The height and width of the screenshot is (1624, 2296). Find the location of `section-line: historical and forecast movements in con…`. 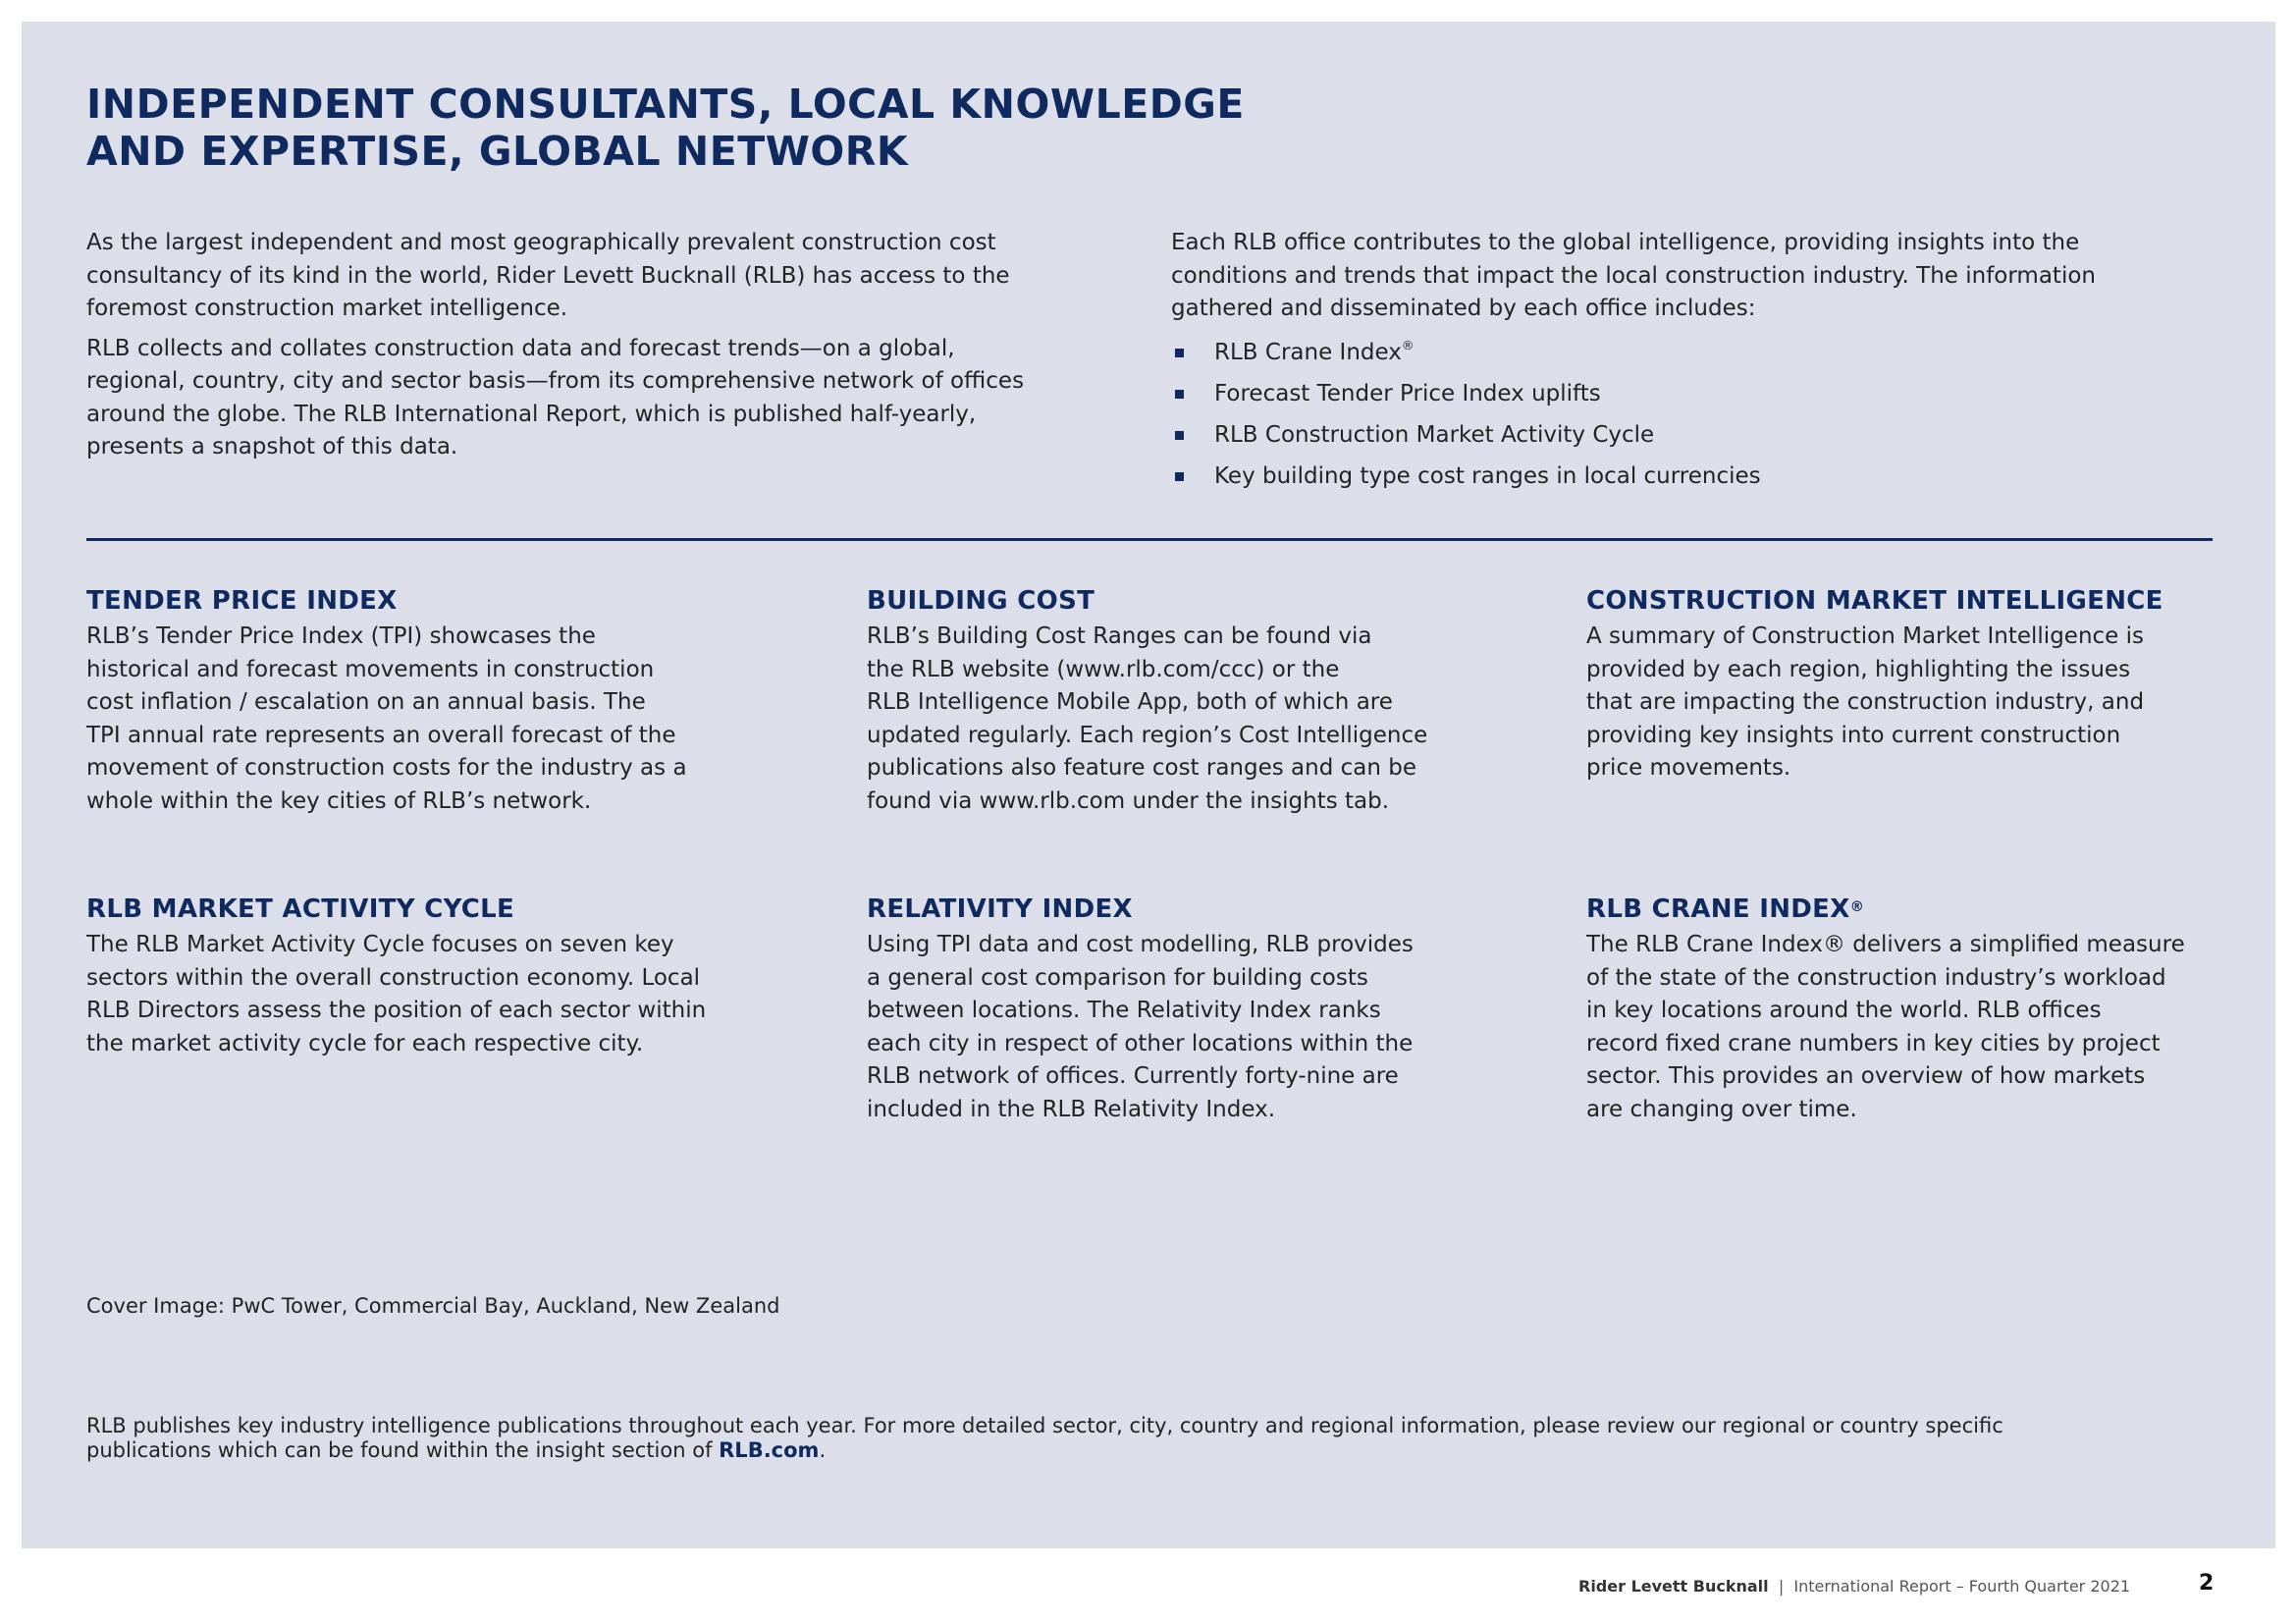

section-line: historical and forecast movements in con… is located at coordinates (370, 669).